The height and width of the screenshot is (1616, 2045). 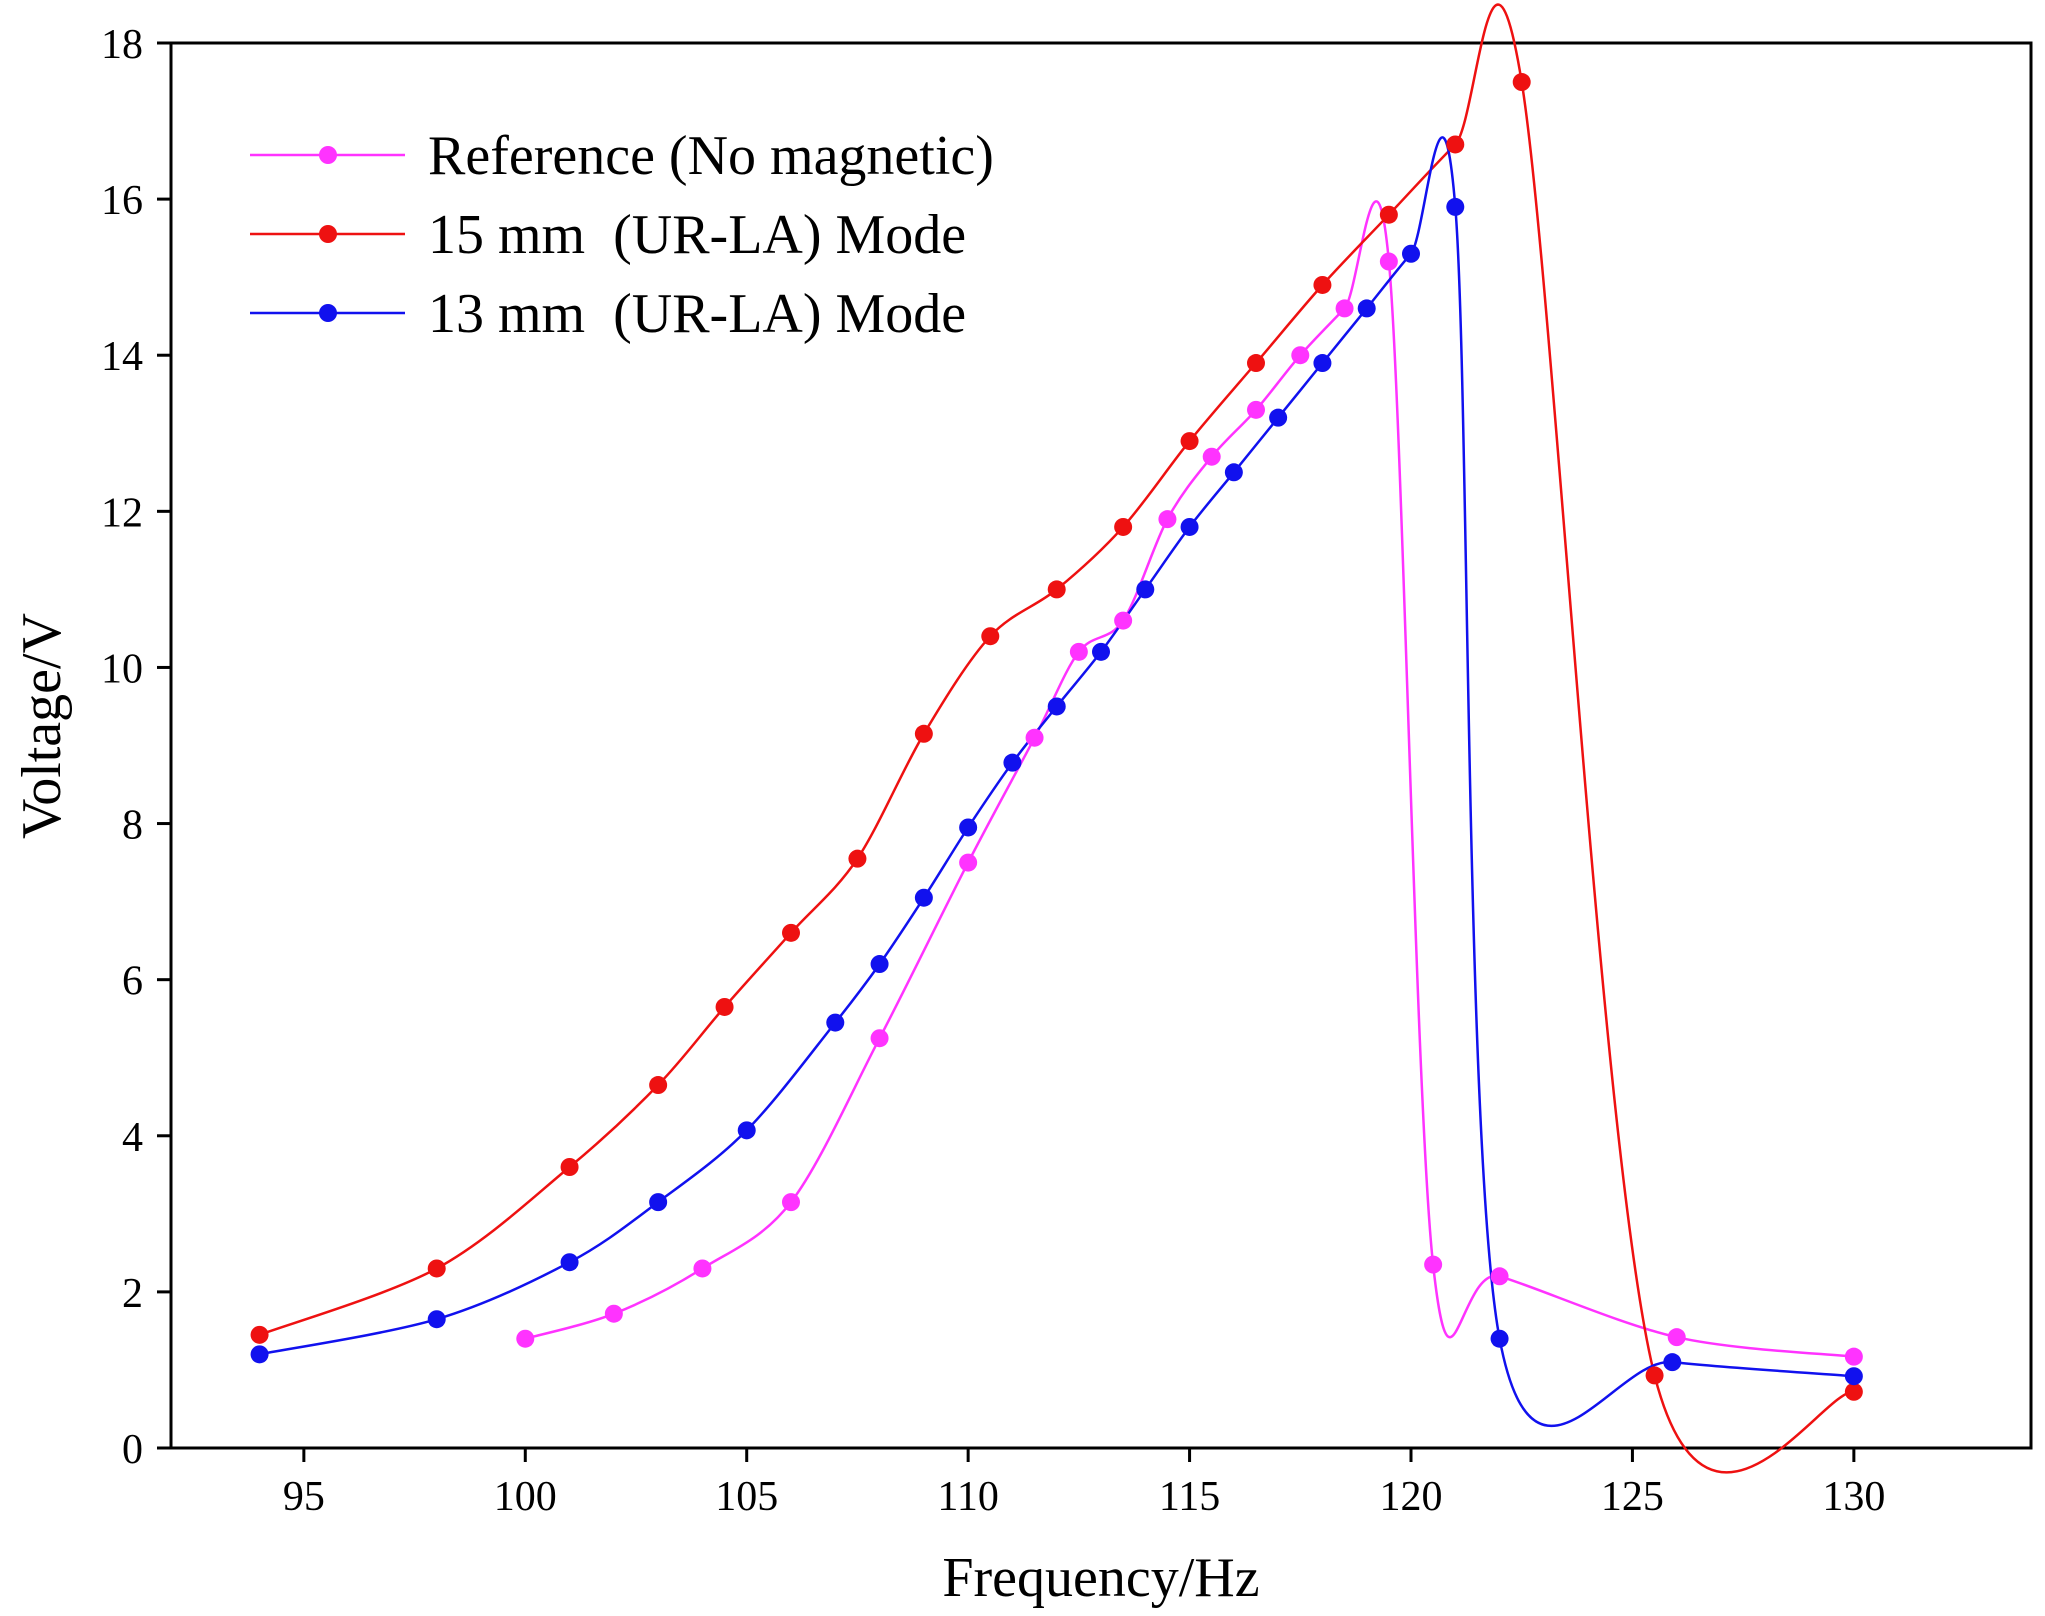 What do you see at coordinates (328, 155) in the screenshot?
I see `legend-marker-reference` at bounding box center [328, 155].